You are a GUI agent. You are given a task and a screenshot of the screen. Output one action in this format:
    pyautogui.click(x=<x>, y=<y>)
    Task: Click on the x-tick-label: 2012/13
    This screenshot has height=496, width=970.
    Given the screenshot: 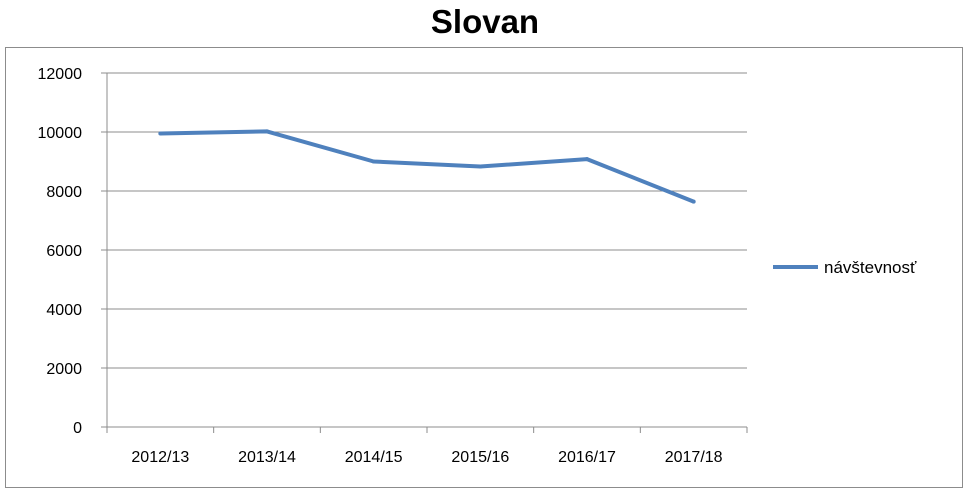 What is the action you would take?
    pyautogui.click(x=160, y=457)
    